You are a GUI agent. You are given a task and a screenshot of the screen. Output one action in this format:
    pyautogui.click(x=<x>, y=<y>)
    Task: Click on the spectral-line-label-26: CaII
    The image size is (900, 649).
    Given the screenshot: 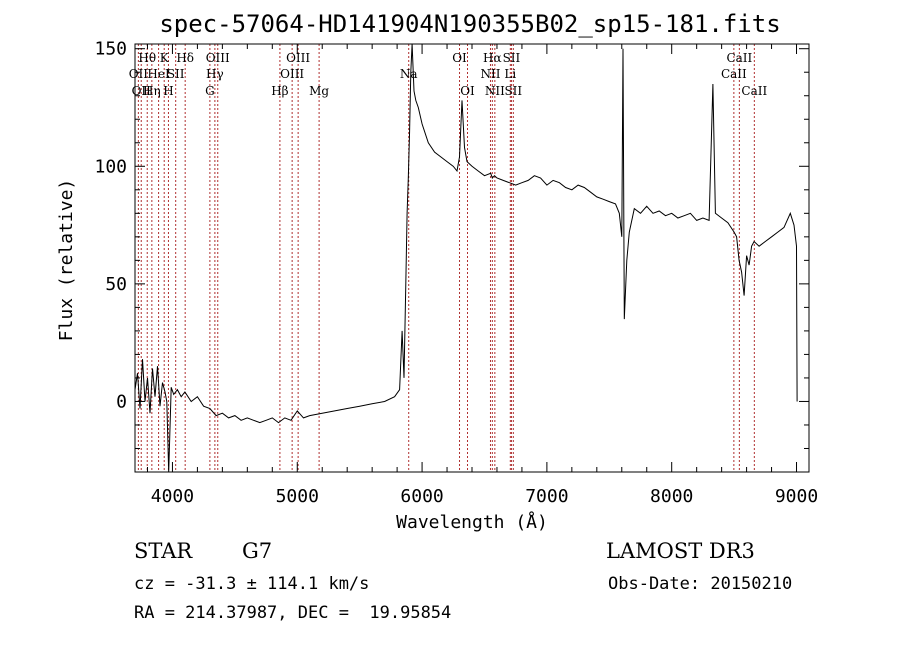 What is the action you would take?
    pyautogui.click(x=739, y=58)
    